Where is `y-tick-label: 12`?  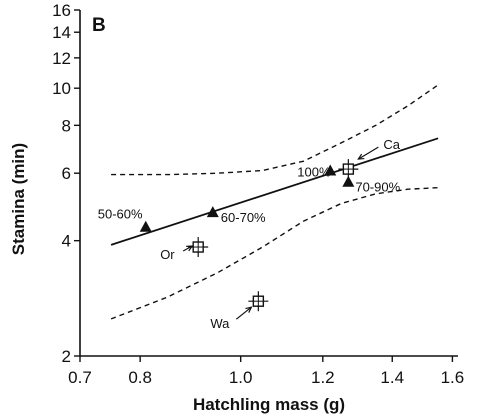
y-tick-label: 12 is located at coordinates (61, 58).